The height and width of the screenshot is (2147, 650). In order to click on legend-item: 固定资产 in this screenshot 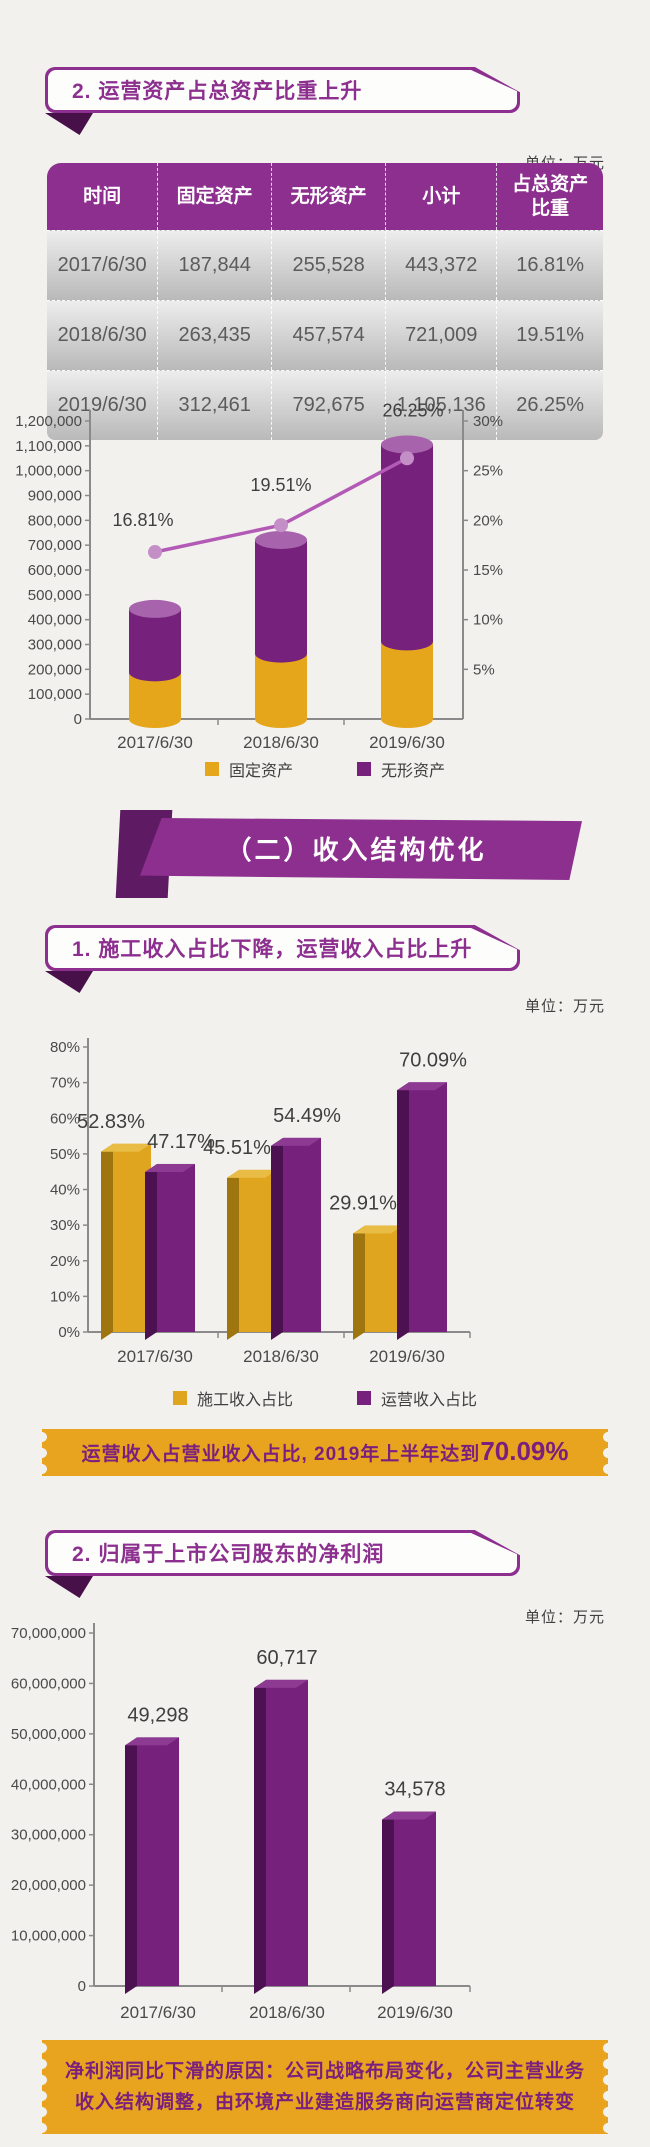, I will do `click(248, 769)`.